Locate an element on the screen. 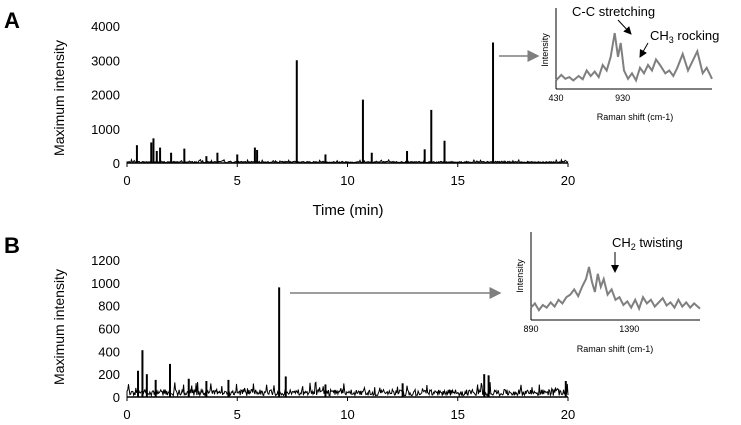 The width and height of the screenshot is (741, 425). panel-a-xticks: 0 5 10 15 20 is located at coordinates (349, 175).